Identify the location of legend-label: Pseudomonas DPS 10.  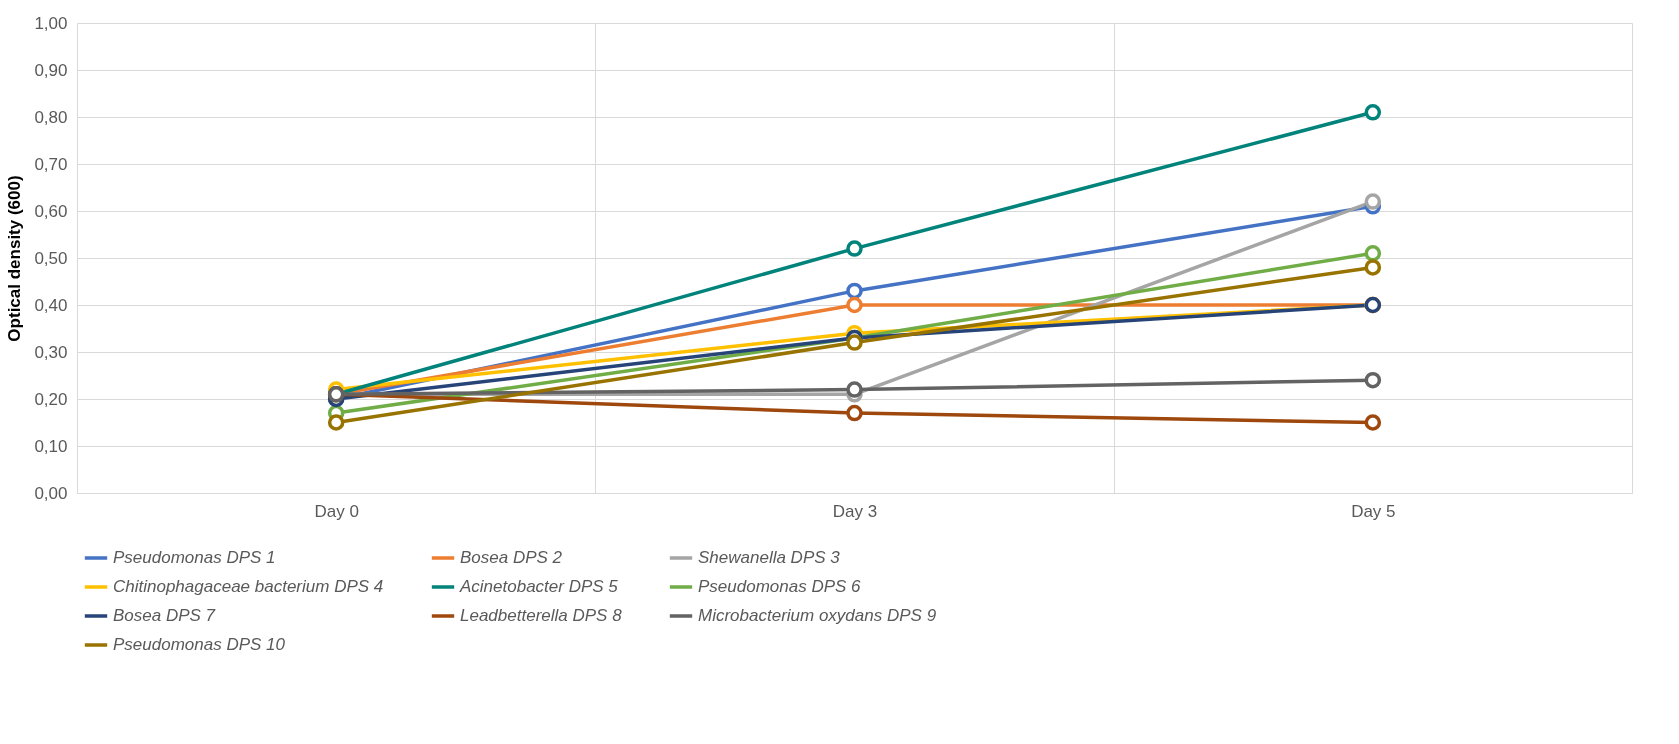
(199, 644).